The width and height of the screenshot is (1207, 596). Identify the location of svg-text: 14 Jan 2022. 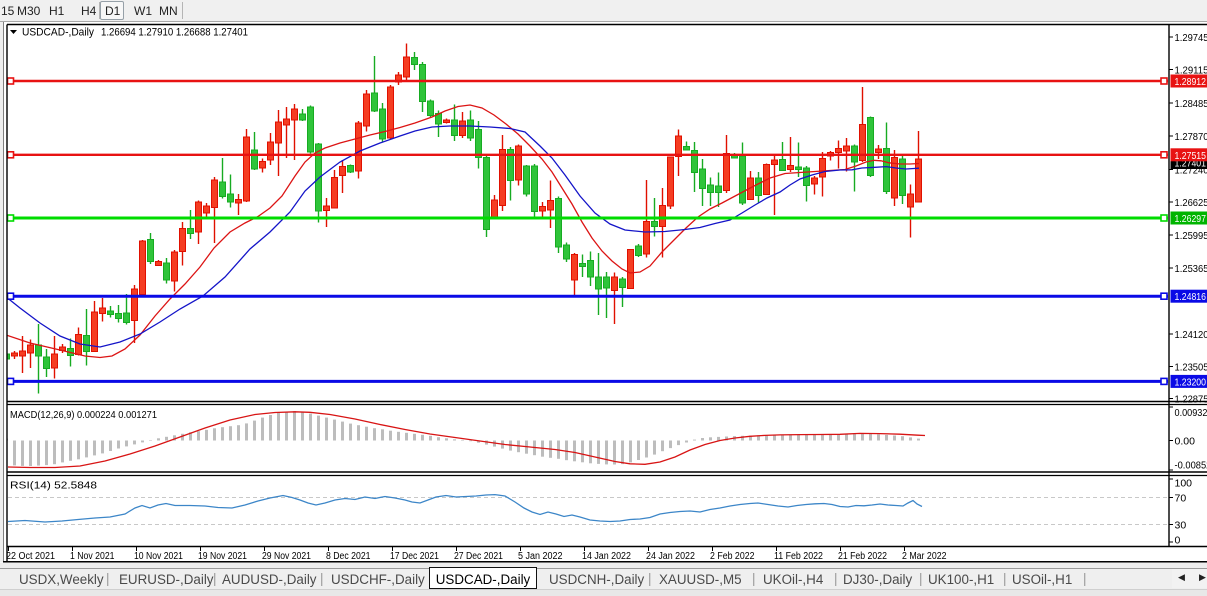
(606, 556).